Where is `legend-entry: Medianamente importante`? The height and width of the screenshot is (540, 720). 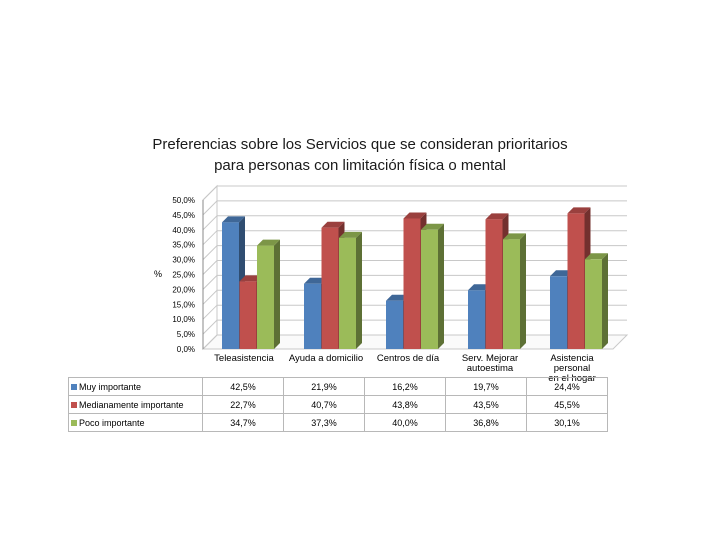
legend-entry: Medianamente importante is located at coordinates (135, 404).